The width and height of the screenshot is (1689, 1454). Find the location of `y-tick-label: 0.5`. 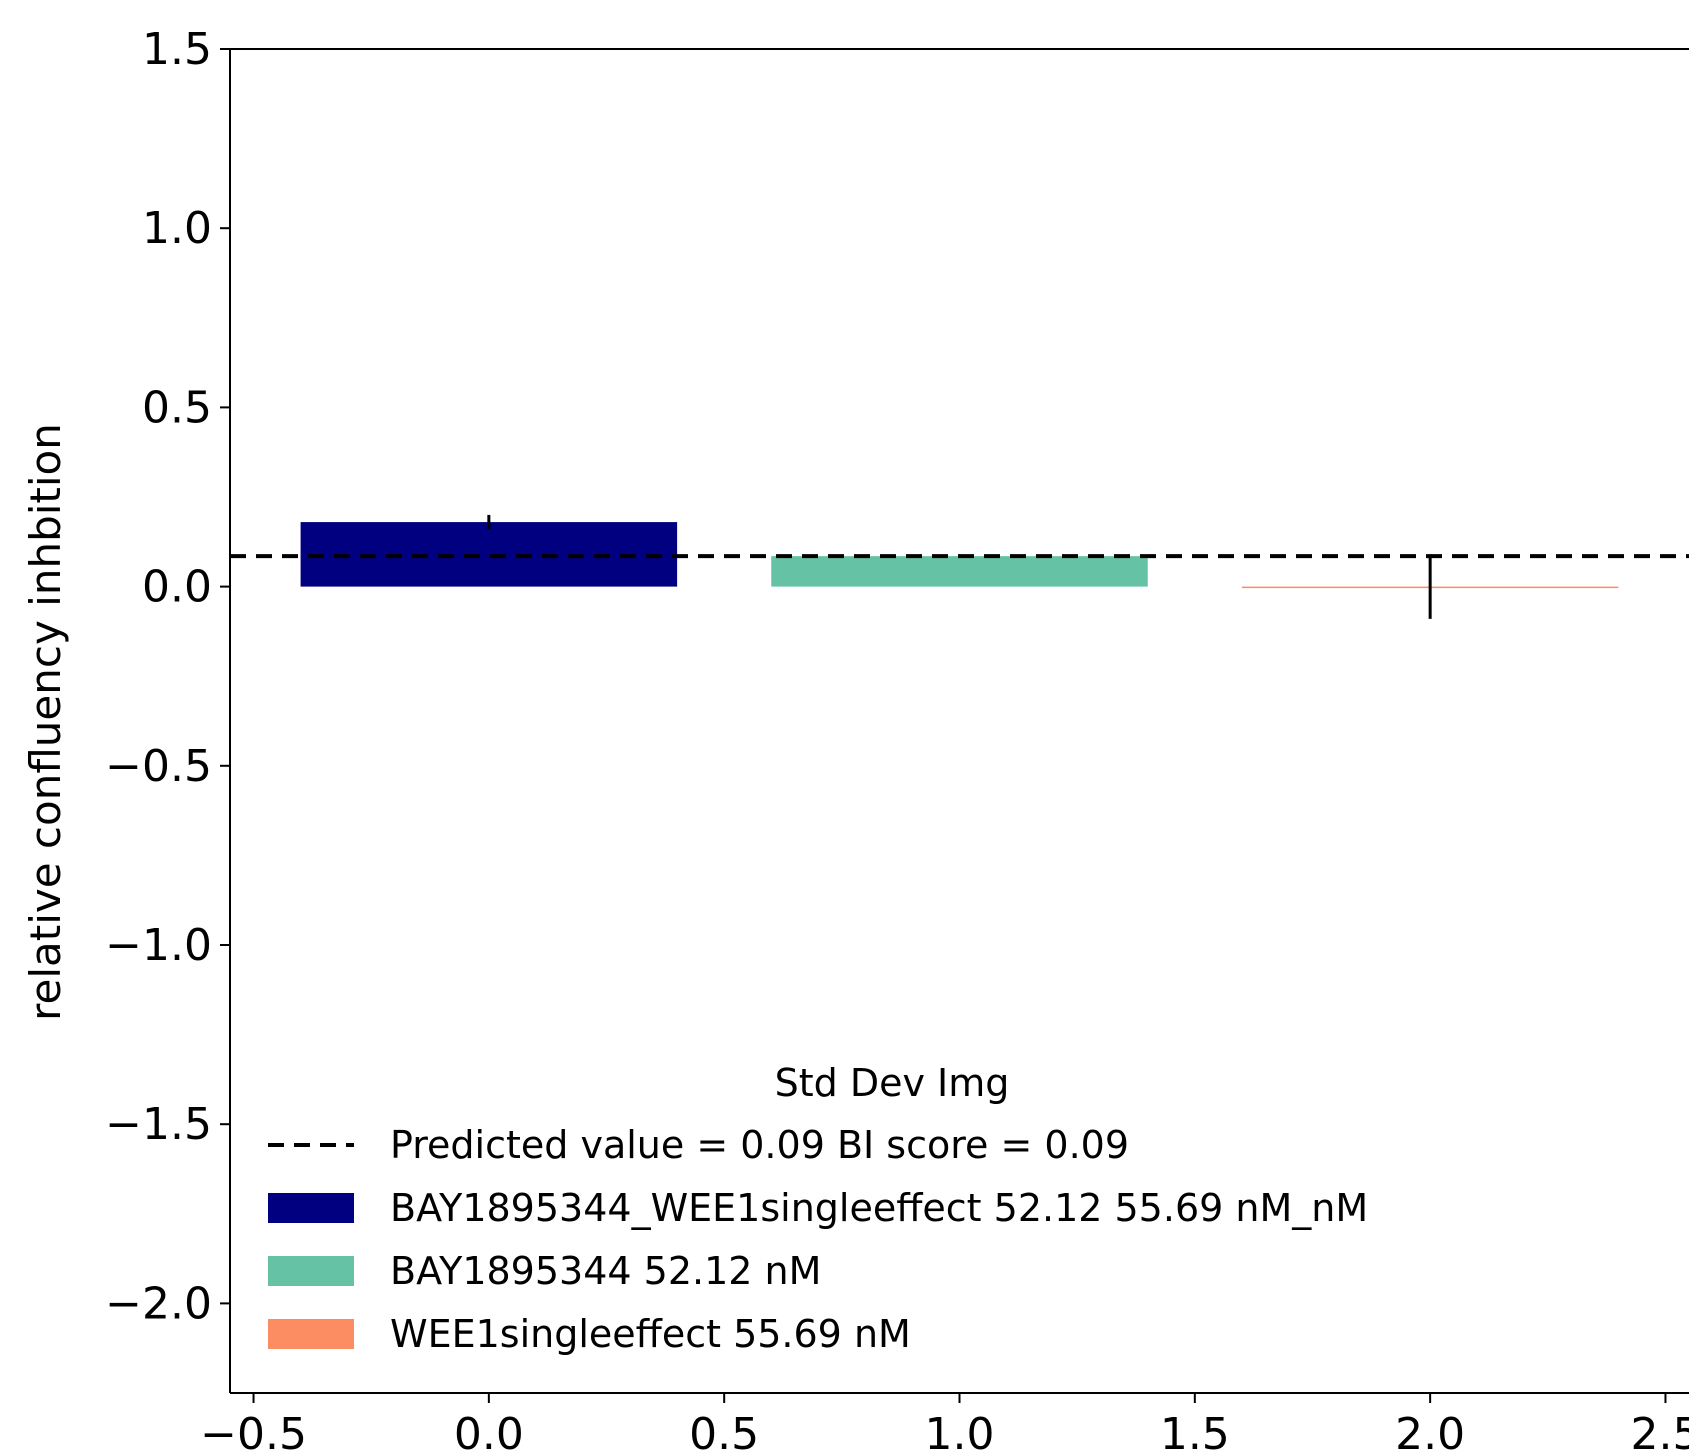

y-tick-label: 0.5 is located at coordinates (177, 407).